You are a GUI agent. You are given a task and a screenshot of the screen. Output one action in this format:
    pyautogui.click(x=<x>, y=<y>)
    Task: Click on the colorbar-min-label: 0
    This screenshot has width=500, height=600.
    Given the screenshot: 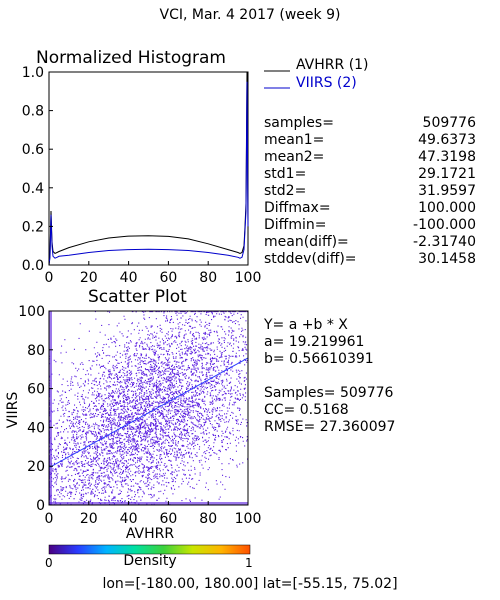 What is the action you would take?
    pyautogui.click(x=49, y=563)
    